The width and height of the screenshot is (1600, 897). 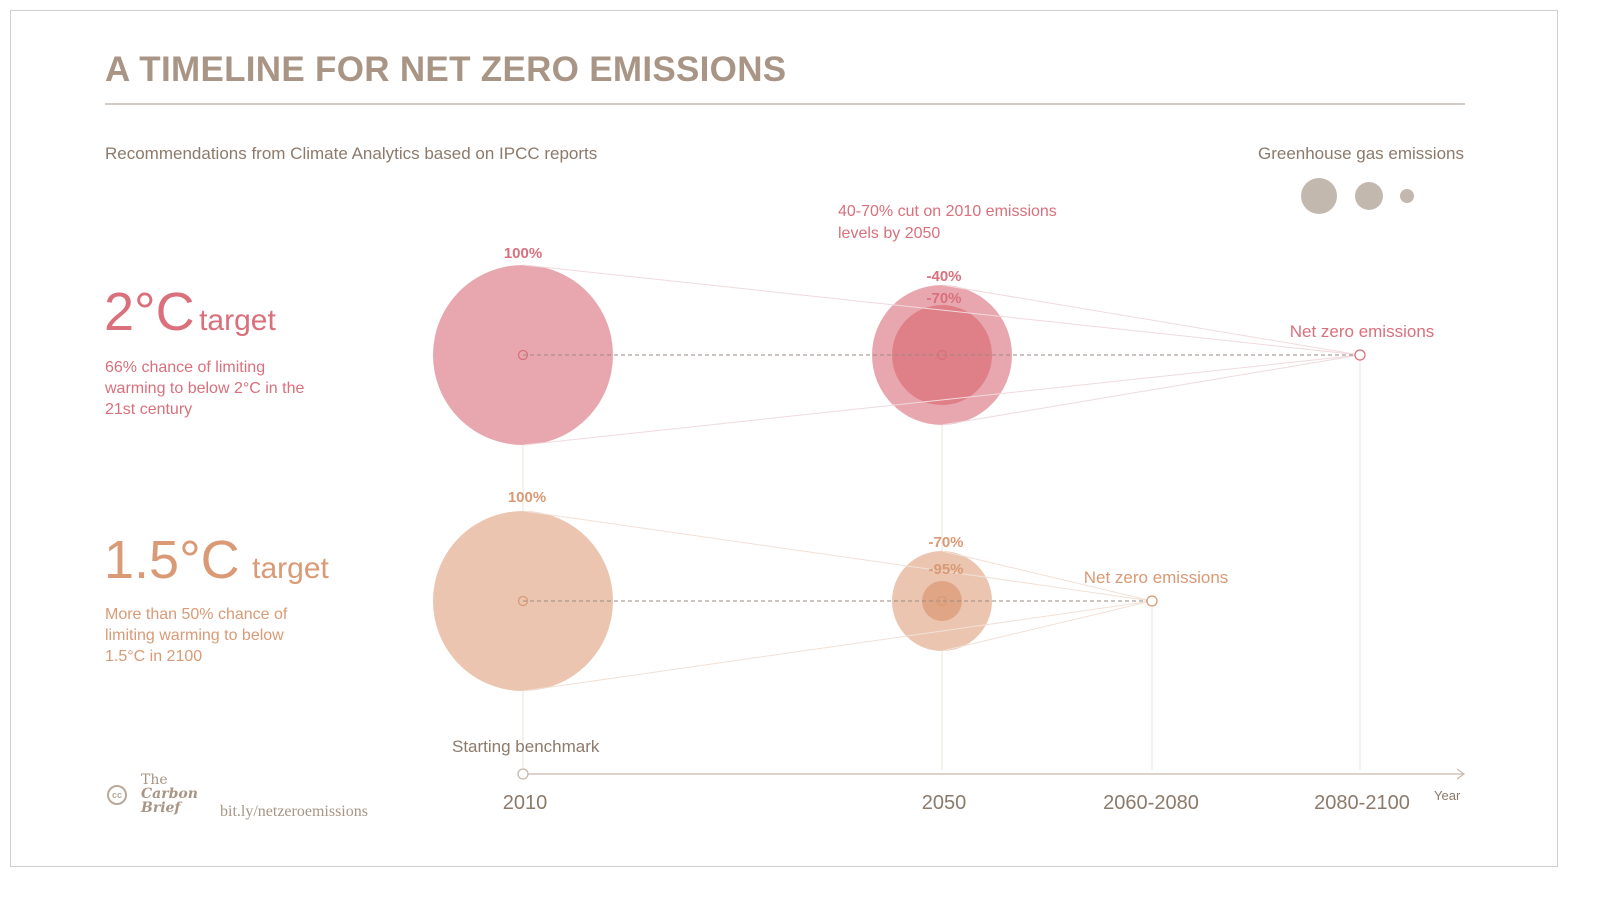 What do you see at coordinates (1362, 331) in the screenshot?
I see `two-c-netzero-label: Net zero emissions` at bounding box center [1362, 331].